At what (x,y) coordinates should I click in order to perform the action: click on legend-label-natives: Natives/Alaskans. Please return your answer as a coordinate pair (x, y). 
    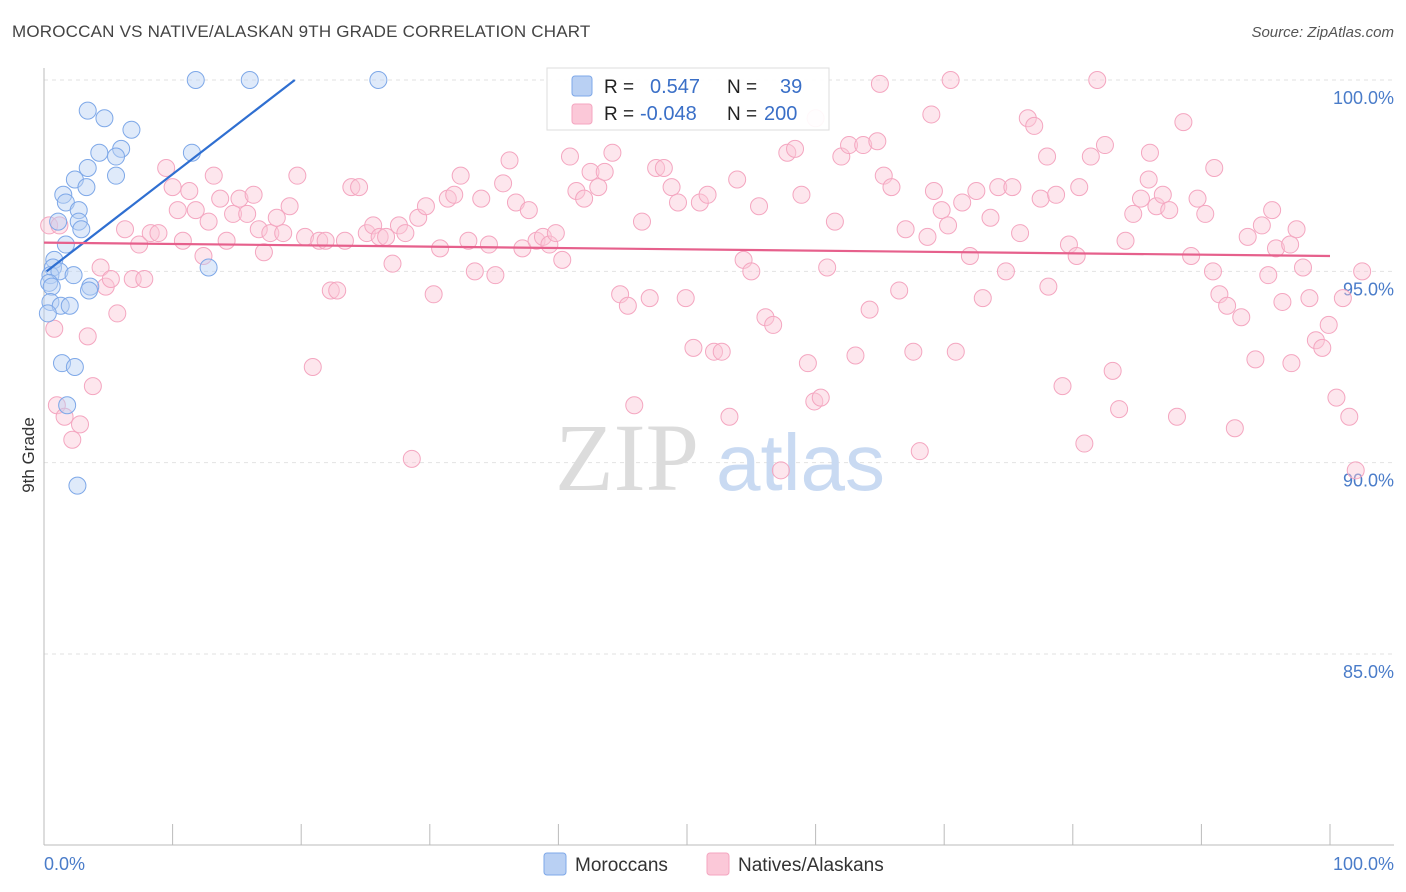
    Looking at the image, I should click on (811, 865).